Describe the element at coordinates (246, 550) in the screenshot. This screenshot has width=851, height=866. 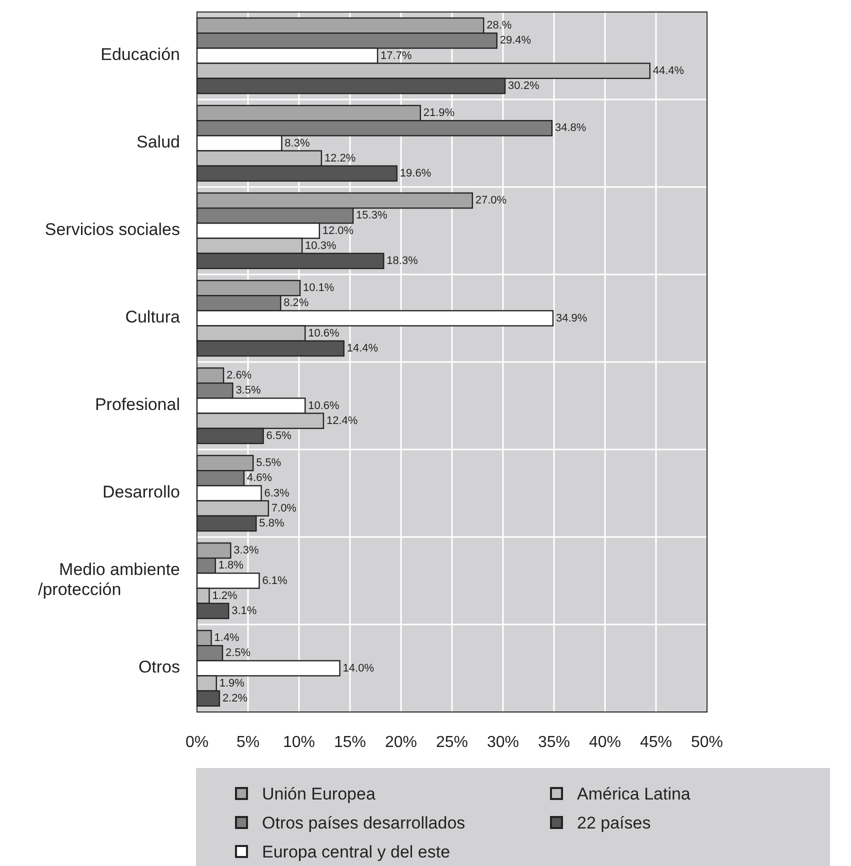
I see `data-label: 3.3%` at that location.